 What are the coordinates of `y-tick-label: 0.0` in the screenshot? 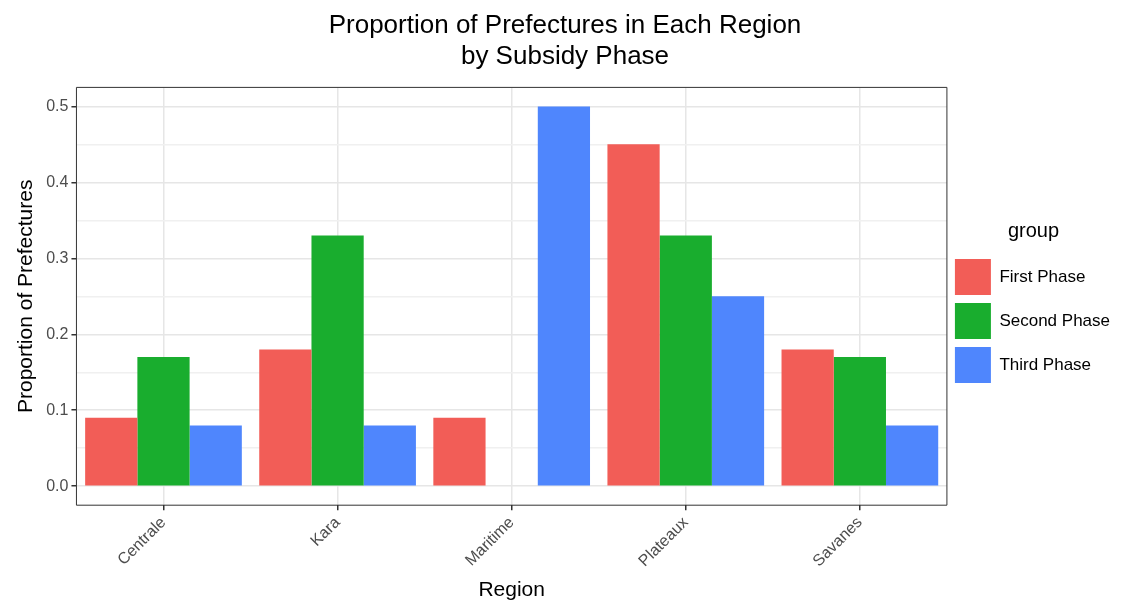 It's located at (57, 485).